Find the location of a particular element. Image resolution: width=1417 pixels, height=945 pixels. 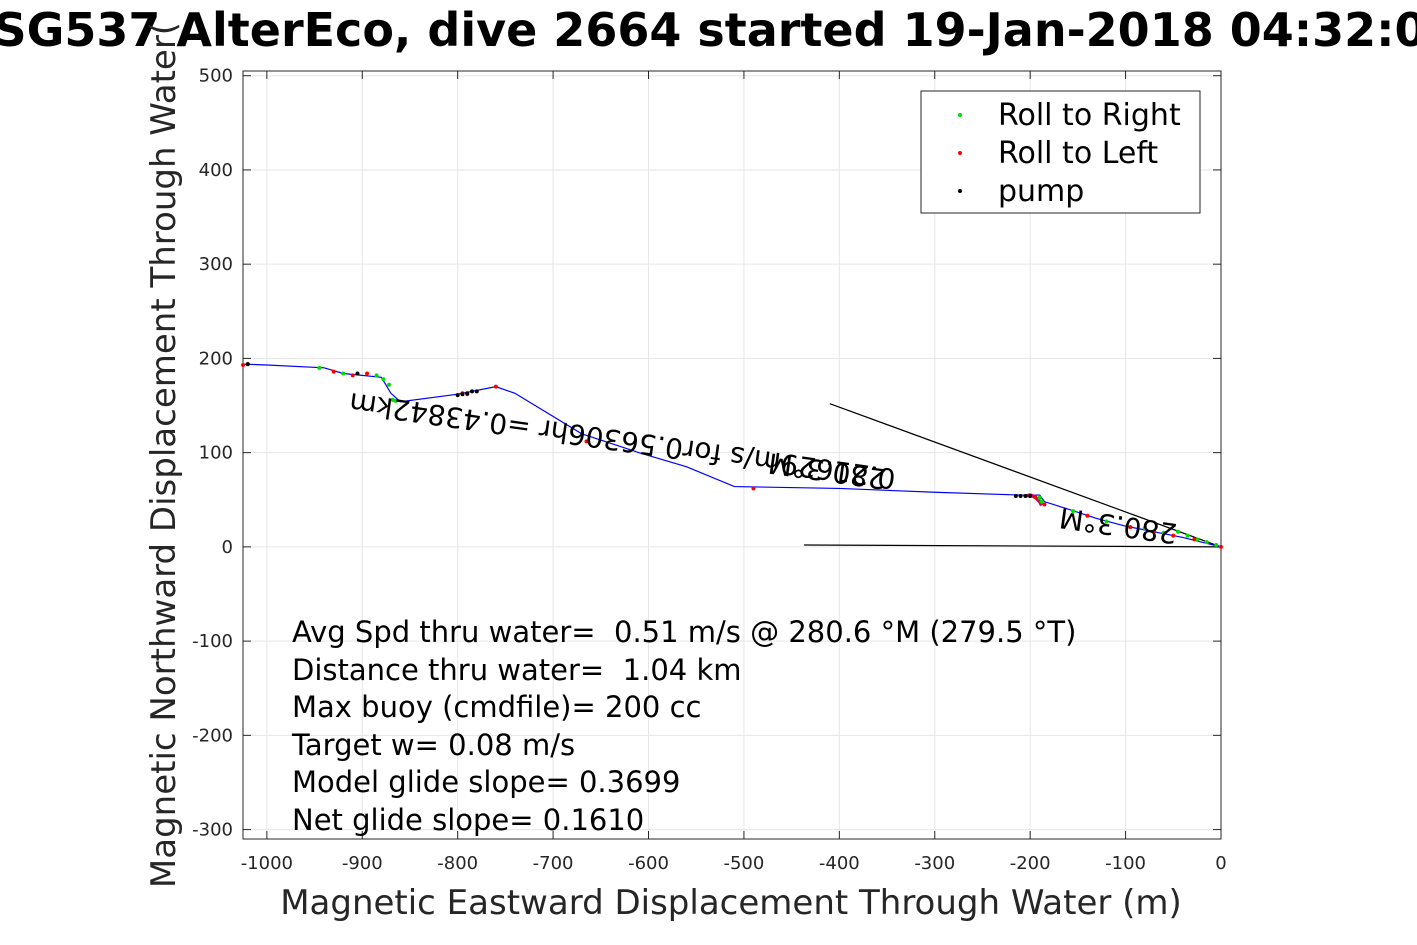

y-tick-label: -100 is located at coordinates (212, 641).